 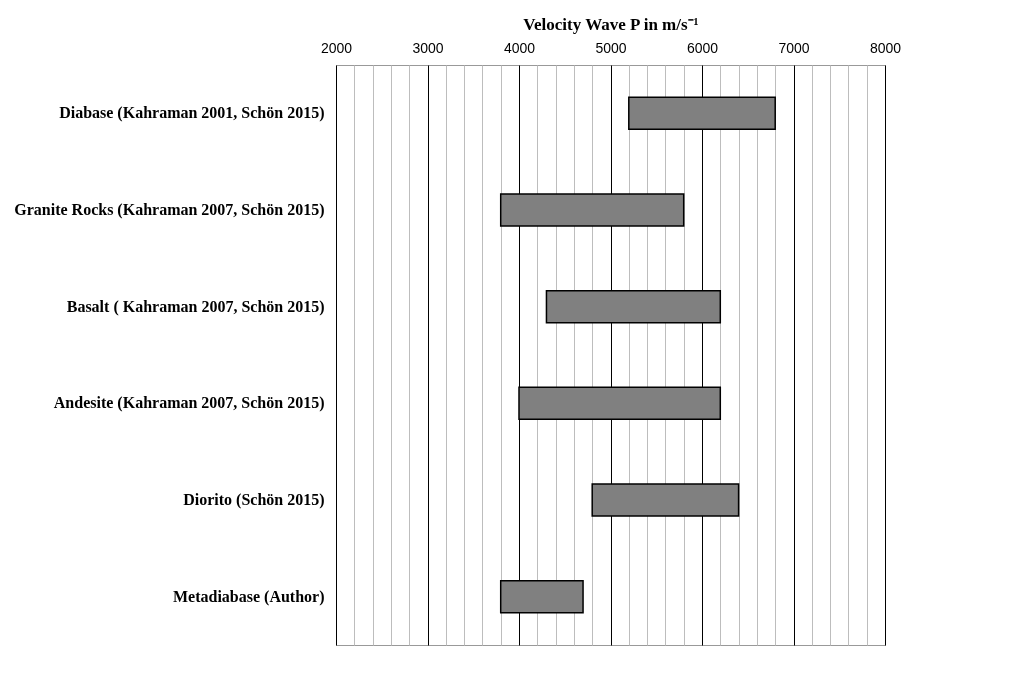 What do you see at coordinates (192, 113) in the screenshot?
I see `y-tick-label: Diabase (Kahraman 2001, Schön 2015)` at bounding box center [192, 113].